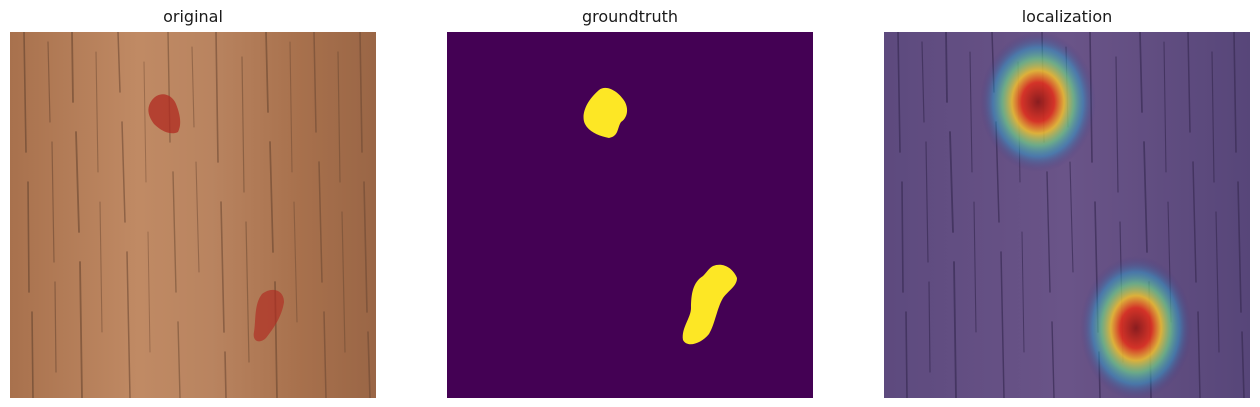 This screenshot has height=407, width=1260. What do you see at coordinates (1136, 327) in the screenshot?
I see `heatmap-blob-lower` at bounding box center [1136, 327].